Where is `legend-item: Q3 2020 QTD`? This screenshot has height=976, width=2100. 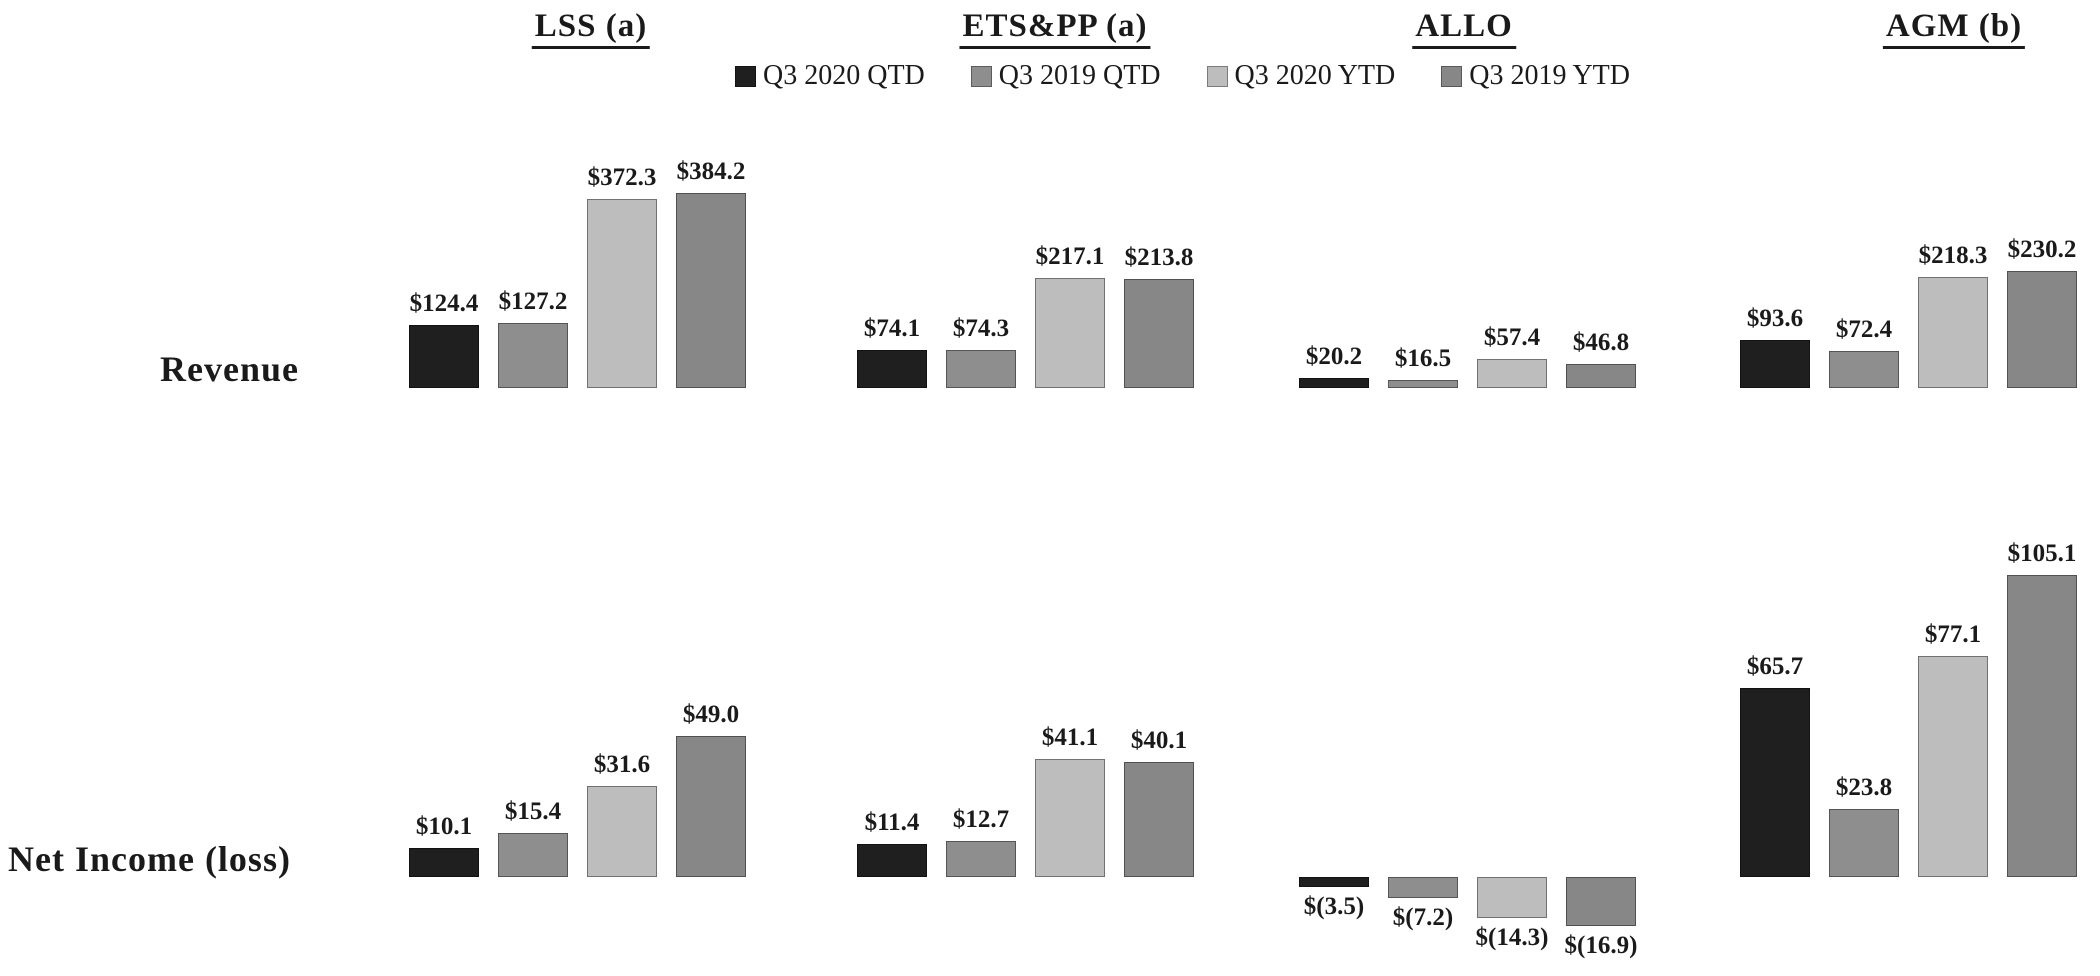 legend-item: Q3 2020 QTD is located at coordinates (830, 76).